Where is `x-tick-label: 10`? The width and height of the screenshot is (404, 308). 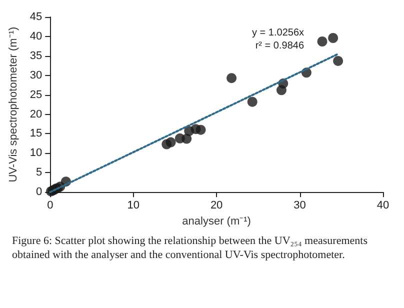 x-tick-label: 10 is located at coordinates (133, 206).